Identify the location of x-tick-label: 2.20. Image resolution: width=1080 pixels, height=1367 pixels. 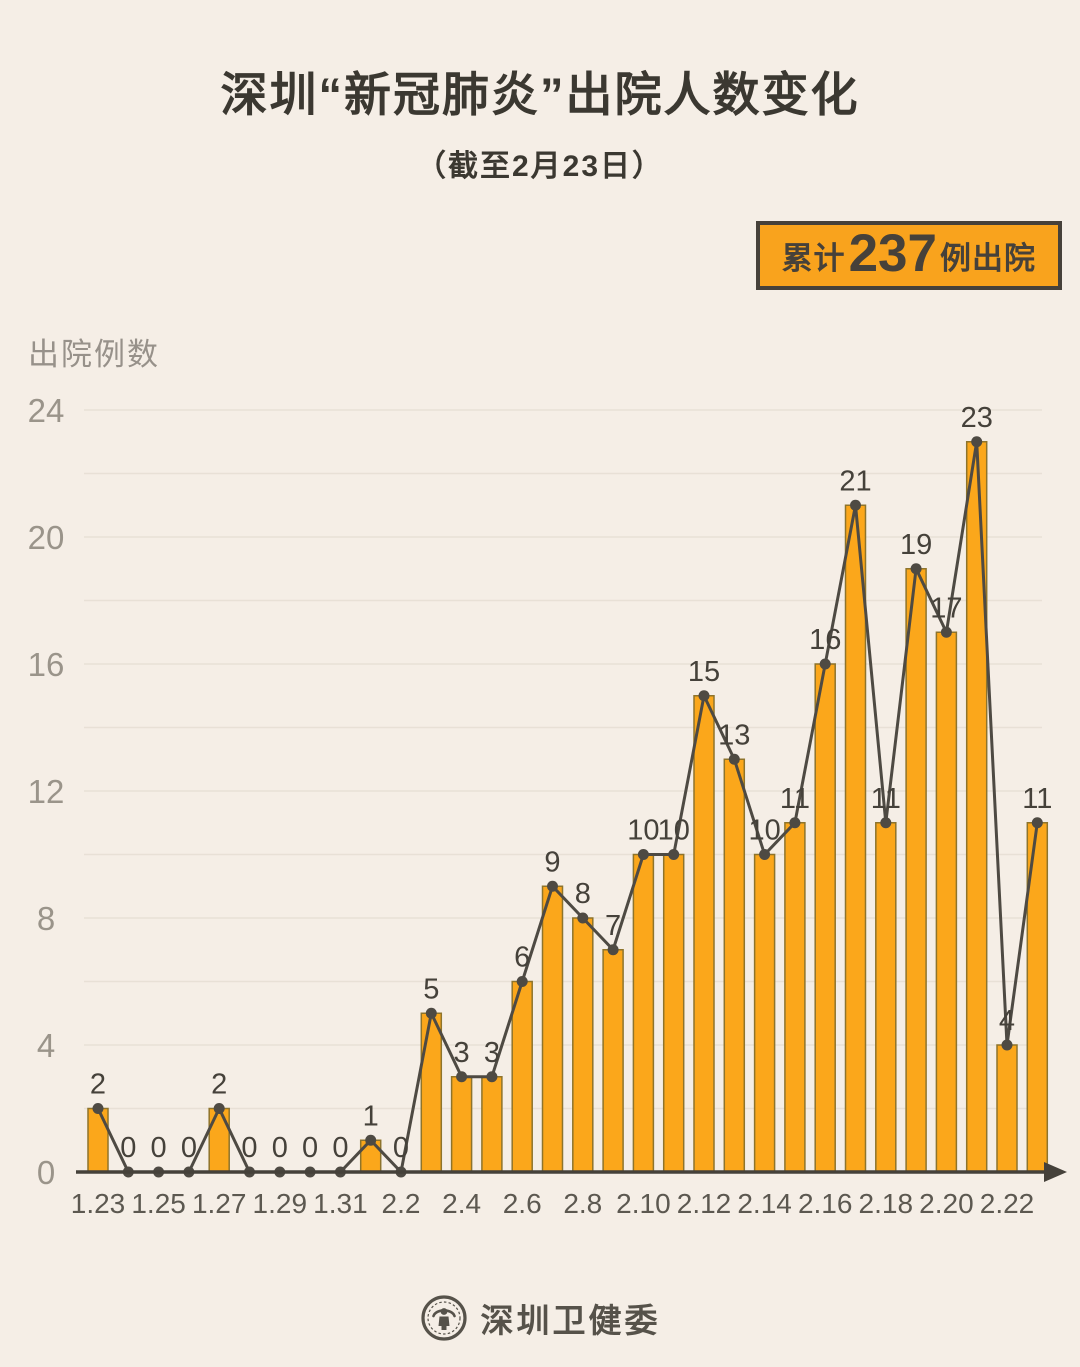
(946, 1203).